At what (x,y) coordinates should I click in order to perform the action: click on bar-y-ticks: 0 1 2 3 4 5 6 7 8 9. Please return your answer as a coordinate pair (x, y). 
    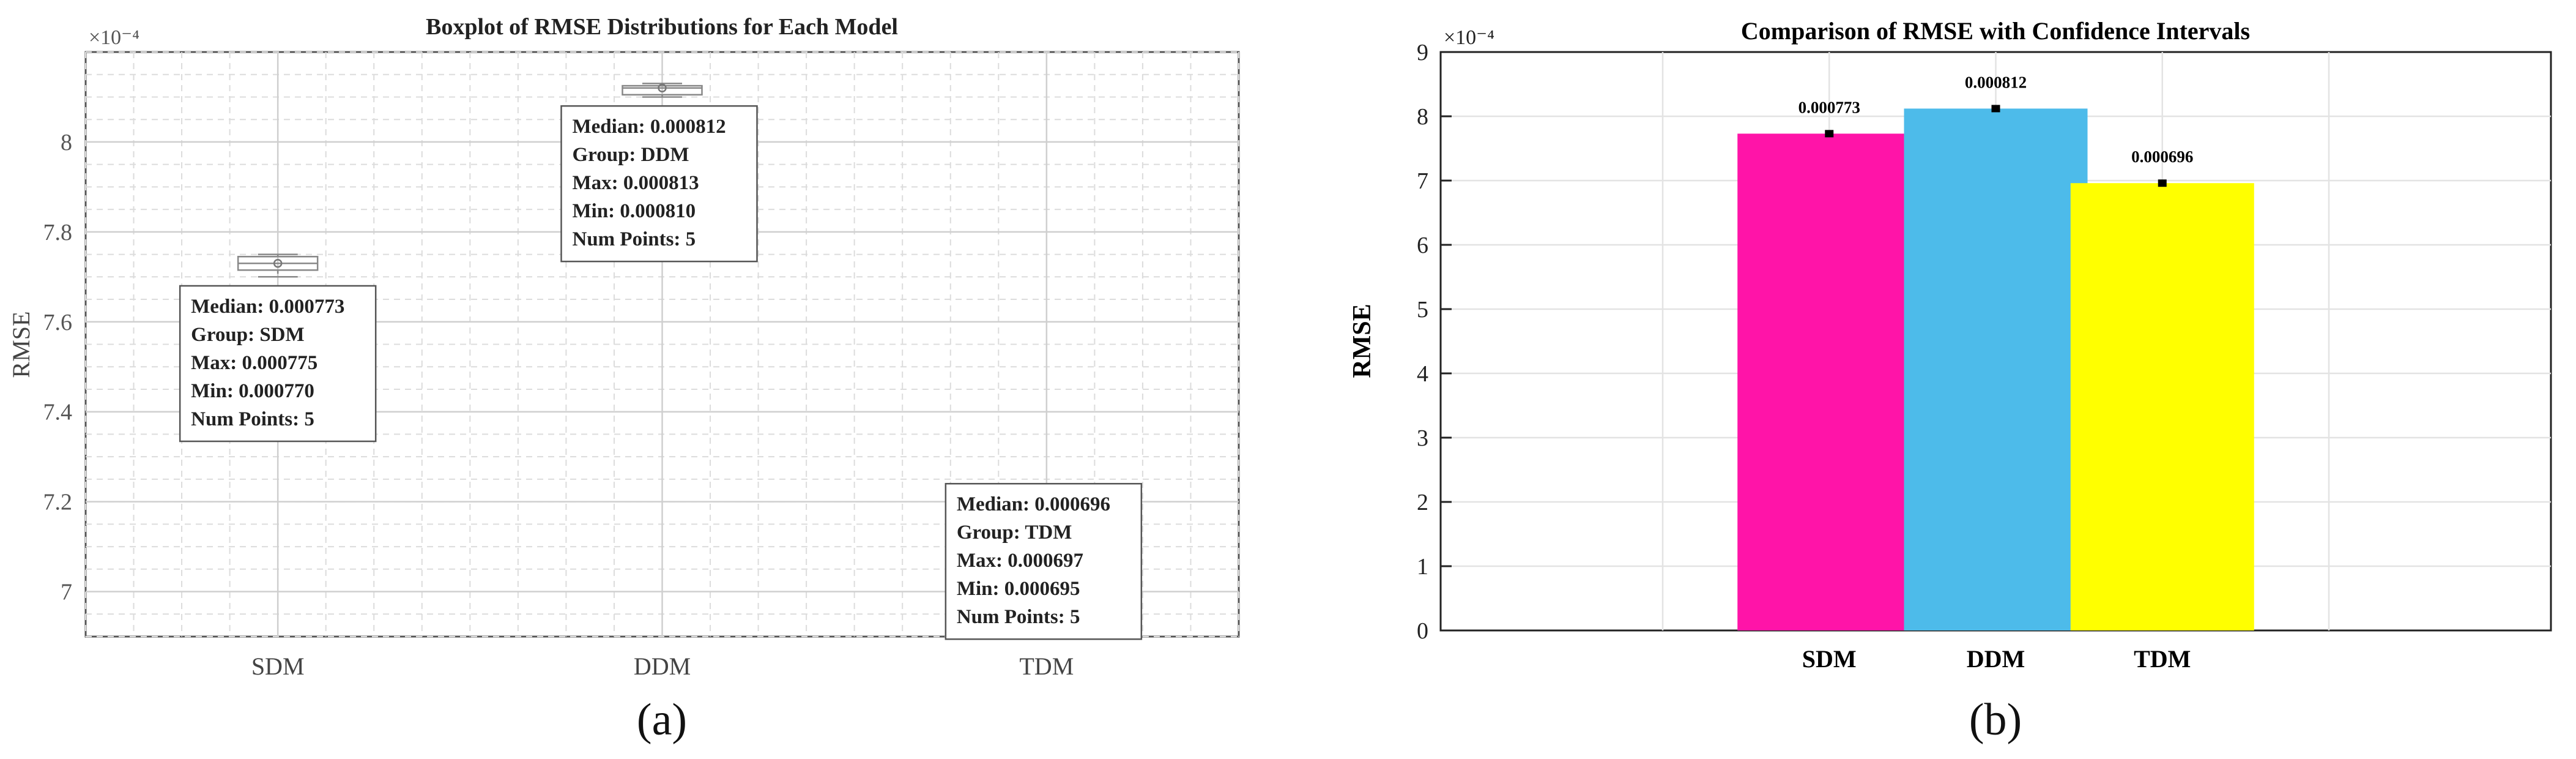
    Looking at the image, I should click on (1434, 342).